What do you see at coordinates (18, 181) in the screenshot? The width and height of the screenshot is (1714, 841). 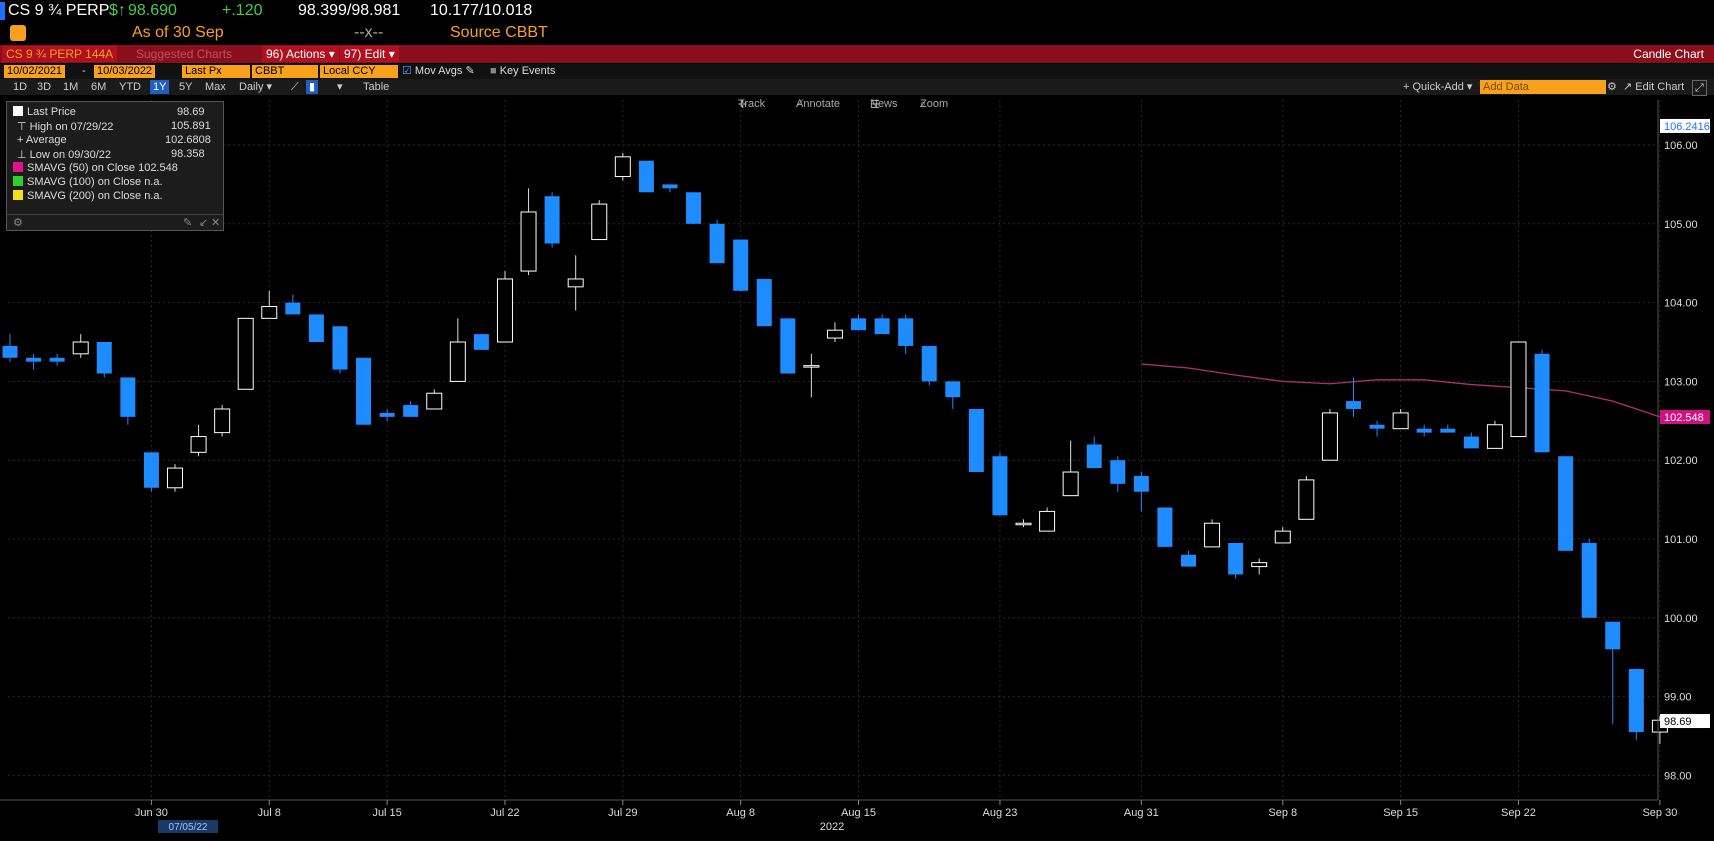 I see `sma100-swatch` at bounding box center [18, 181].